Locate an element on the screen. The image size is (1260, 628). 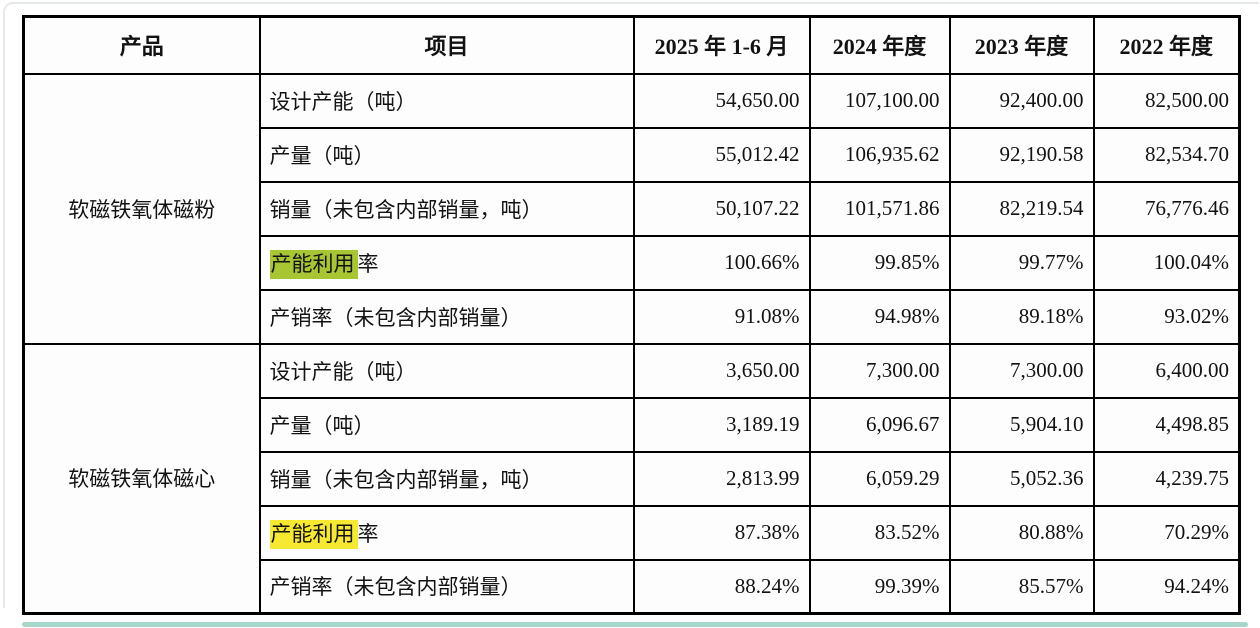
value-cell: 93.02% is located at coordinates (1166, 316).